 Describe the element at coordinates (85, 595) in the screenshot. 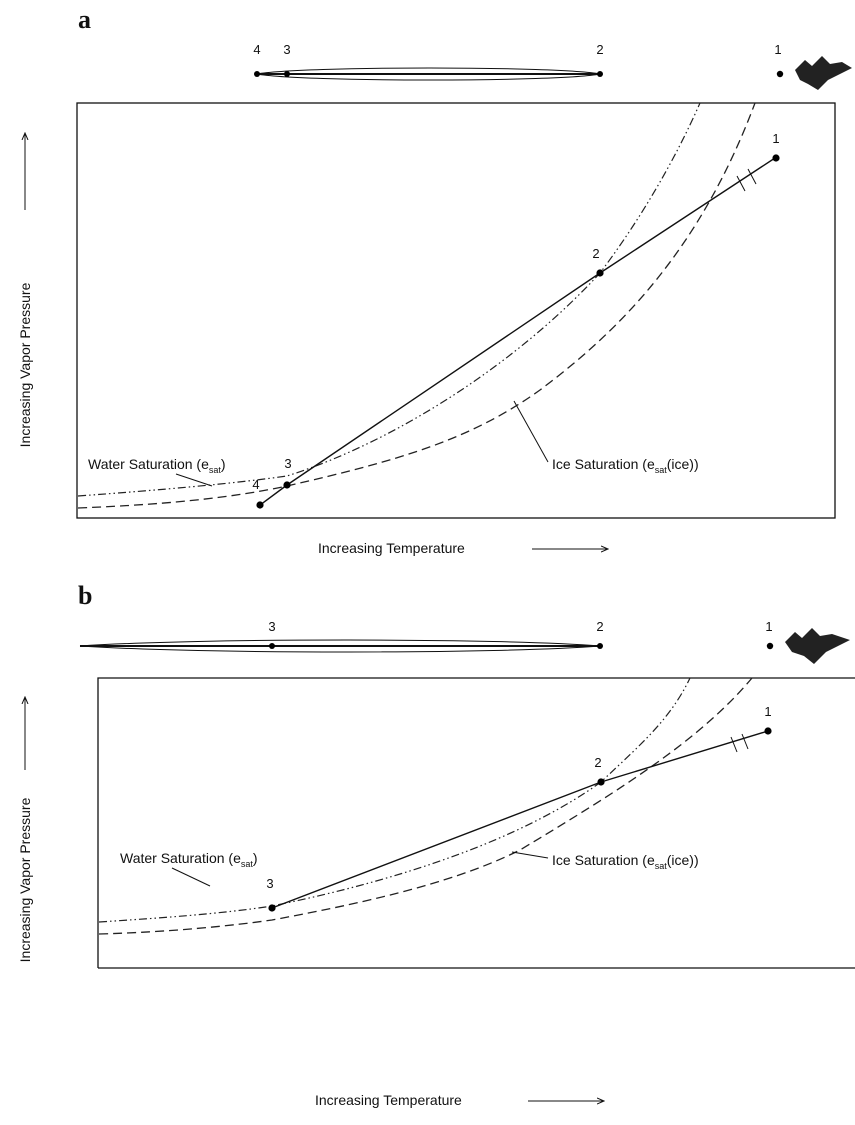

I see `panel-label: b` at that location.